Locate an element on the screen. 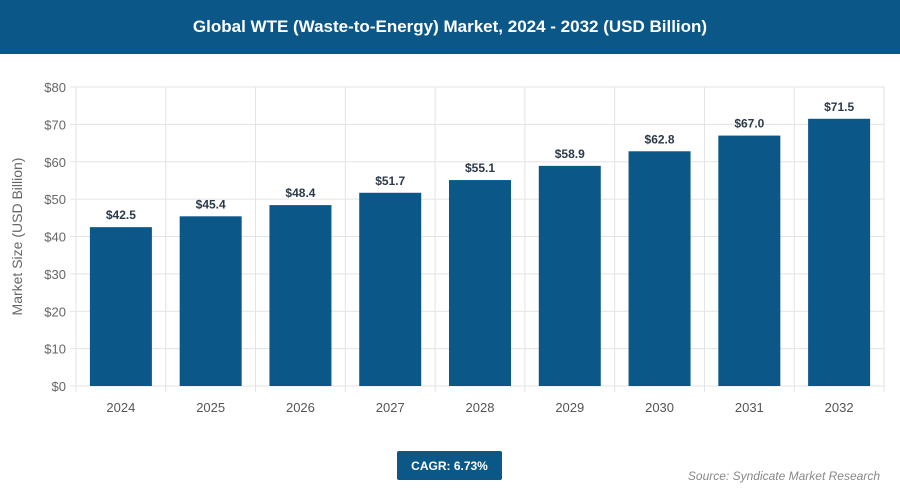 The height and width of the screenshot is (500, 900). y-tick-label: $70 is located at coordinates (55, 124).